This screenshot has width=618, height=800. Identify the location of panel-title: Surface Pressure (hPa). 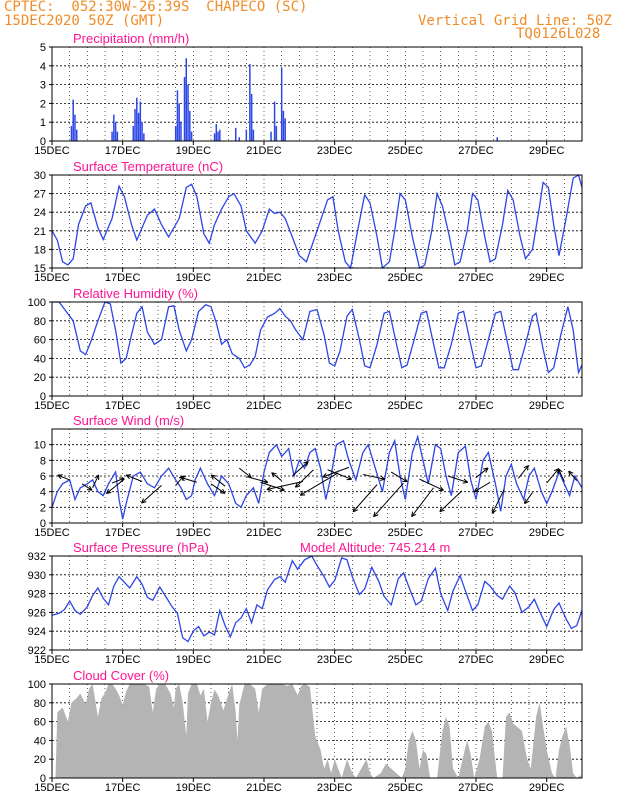
(141, 547).